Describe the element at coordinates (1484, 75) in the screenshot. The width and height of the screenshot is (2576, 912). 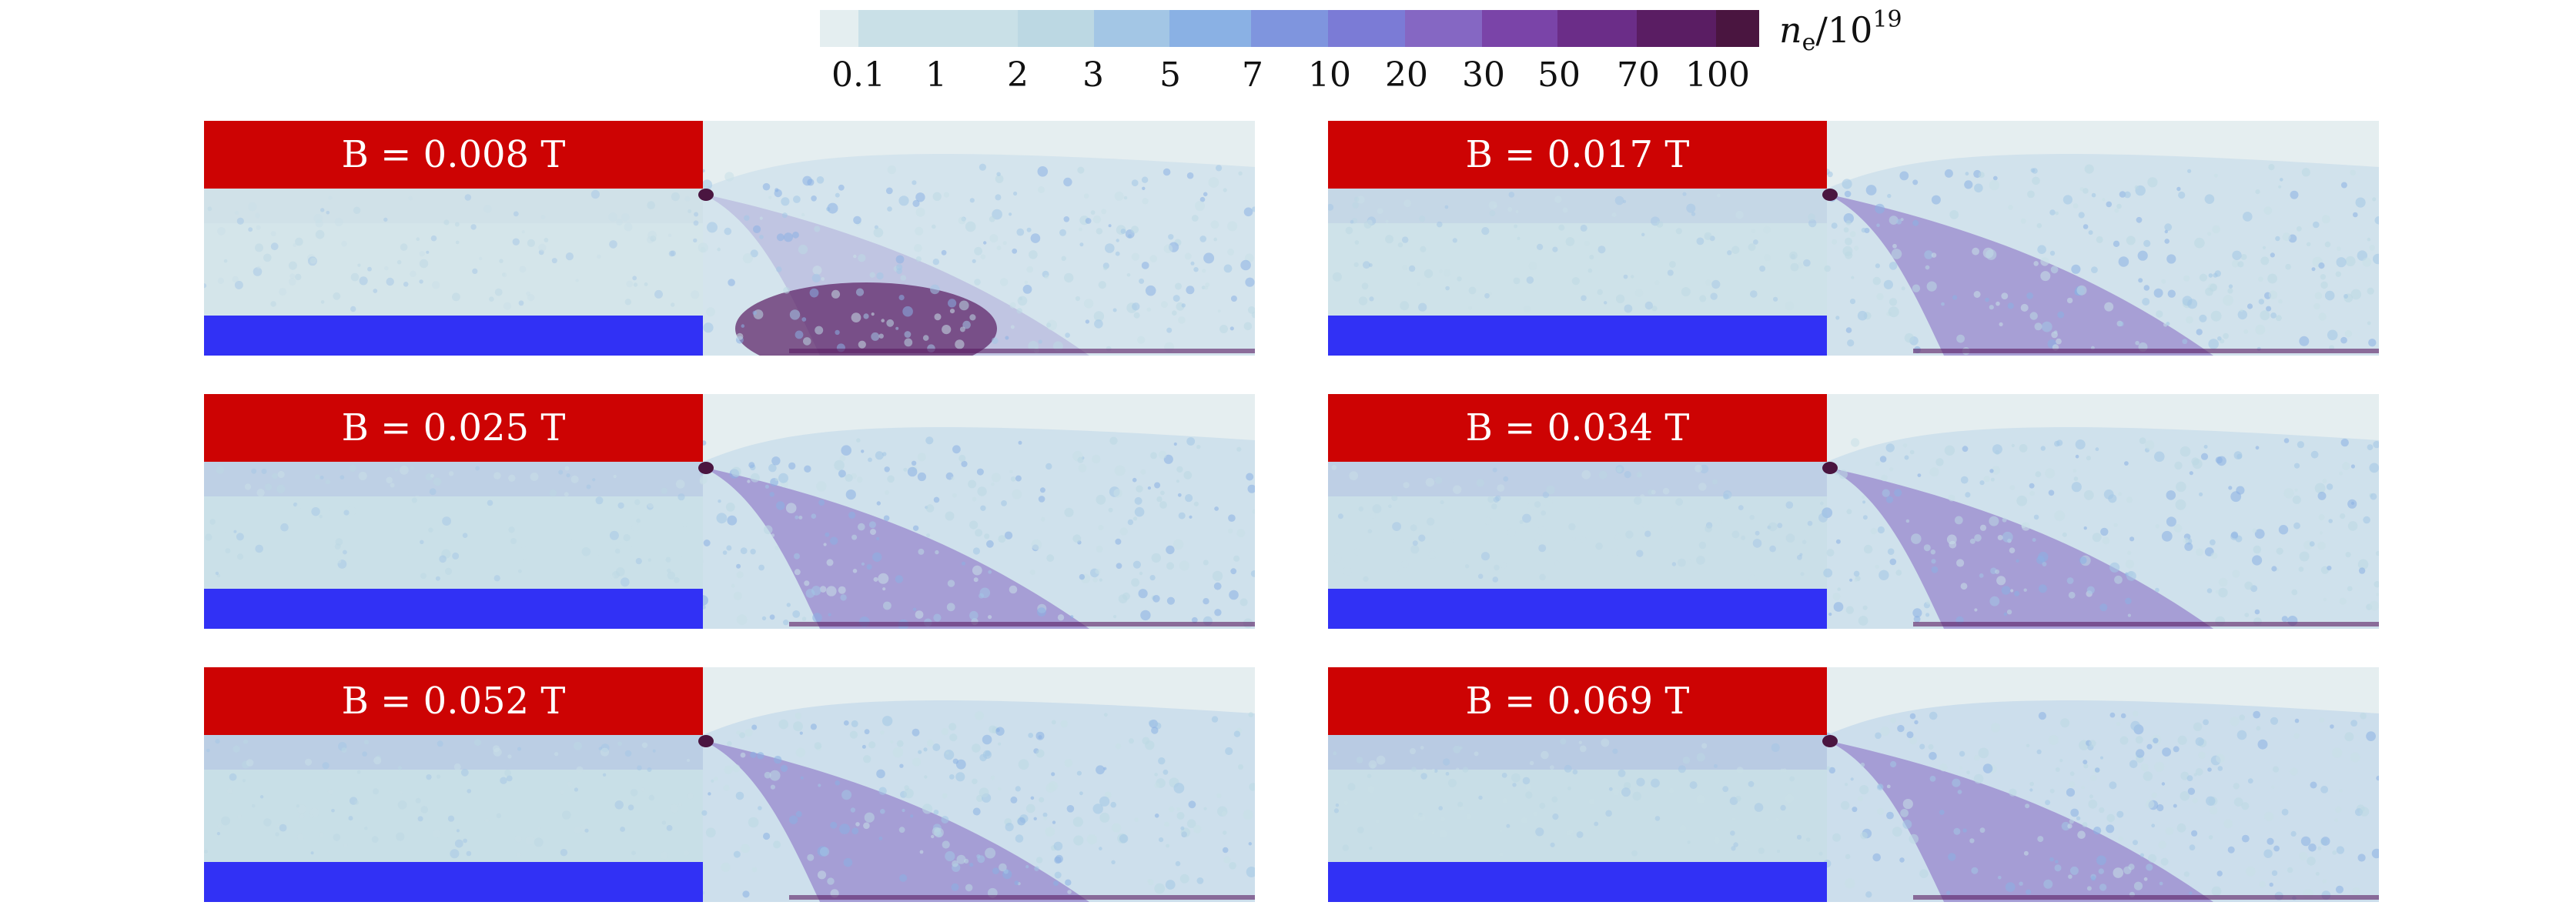
I see `colorbar-tick-label: 30` at that location.